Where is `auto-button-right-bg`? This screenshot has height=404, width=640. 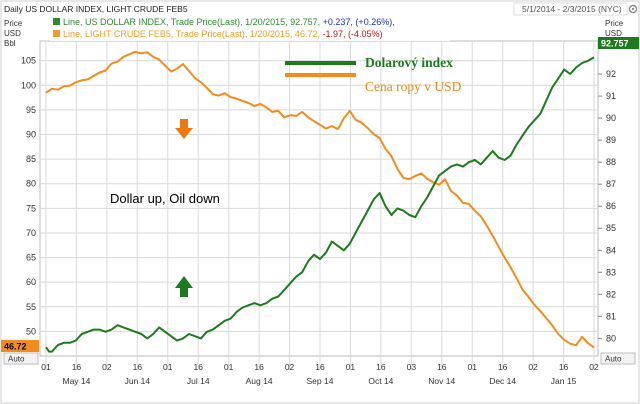 auto-button-right-bg is located at coordinates (618, 358).